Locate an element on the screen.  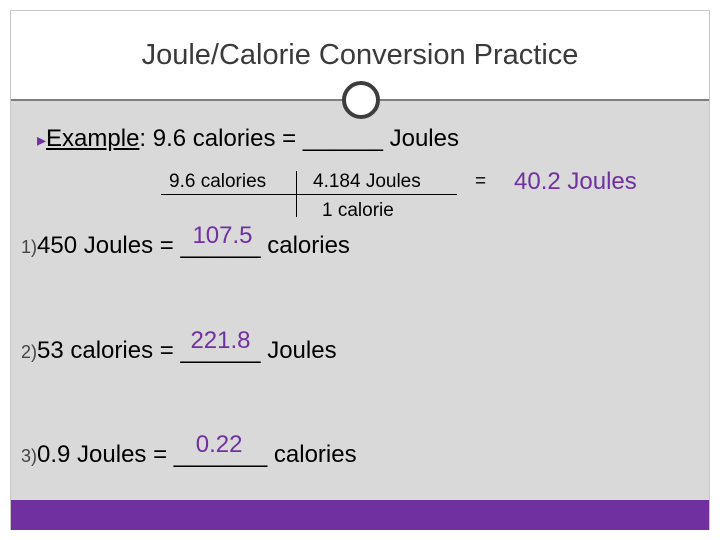
example-equals: = is located at coordinates (481, 181).